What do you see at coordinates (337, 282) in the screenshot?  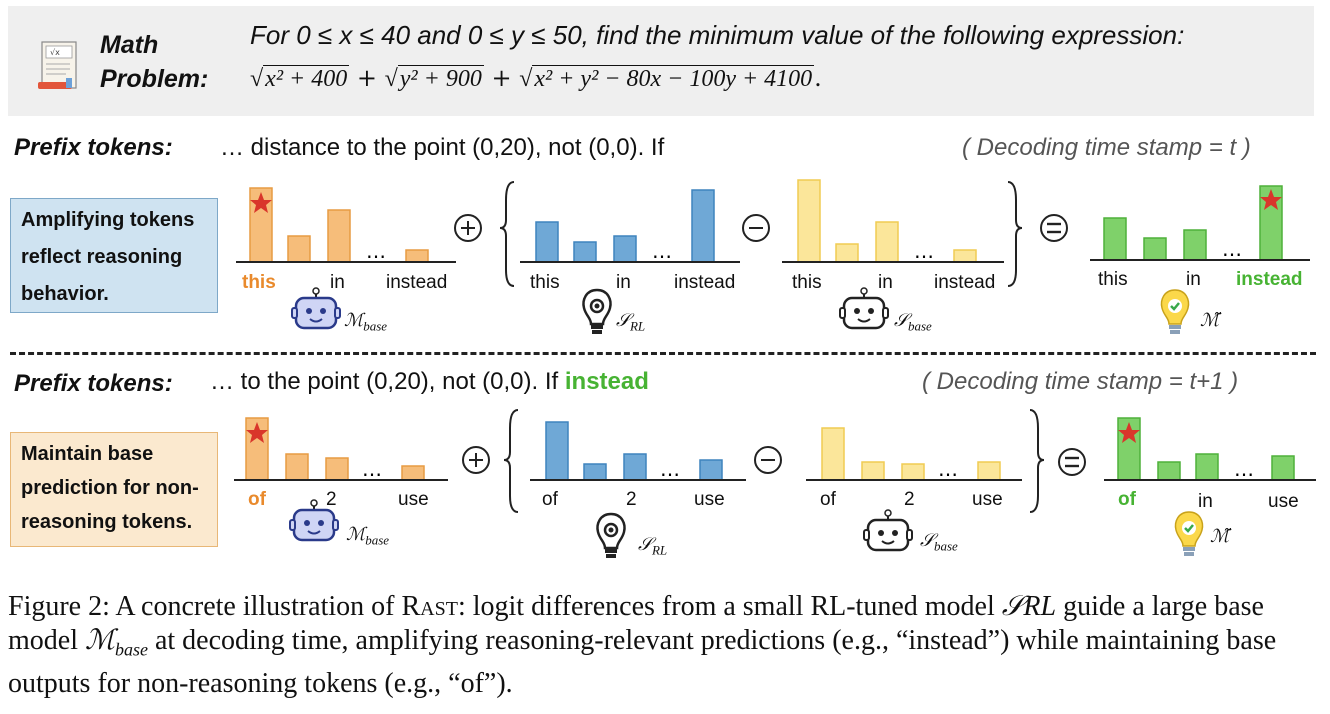 I see `row1-base-token-2: in` at bounding box center [337, 282].